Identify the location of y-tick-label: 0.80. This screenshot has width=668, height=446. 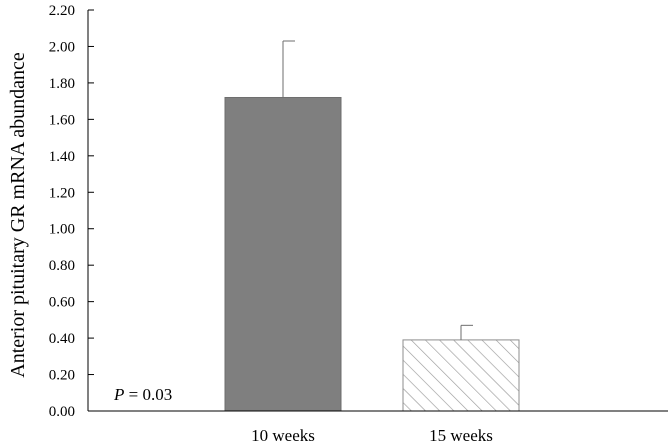
(62, 266).